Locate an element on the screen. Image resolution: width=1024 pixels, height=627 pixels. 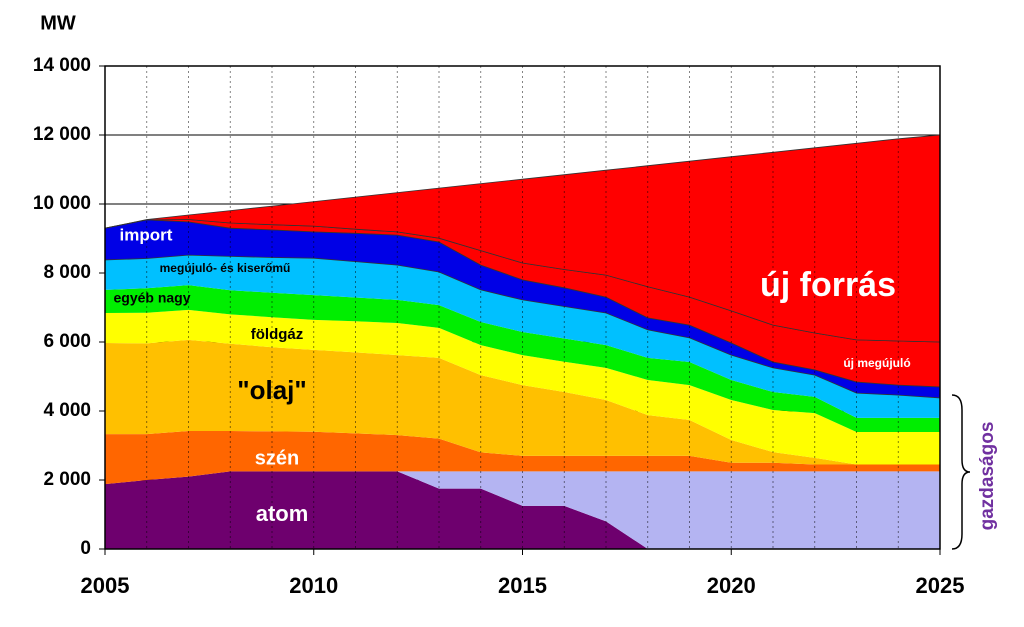
series-label: "olaj" is located at coordinates (271, 390).